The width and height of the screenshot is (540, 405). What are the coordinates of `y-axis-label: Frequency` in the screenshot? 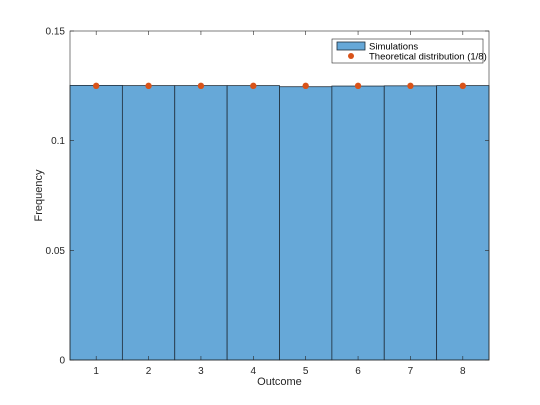 It's located at (39, 195).